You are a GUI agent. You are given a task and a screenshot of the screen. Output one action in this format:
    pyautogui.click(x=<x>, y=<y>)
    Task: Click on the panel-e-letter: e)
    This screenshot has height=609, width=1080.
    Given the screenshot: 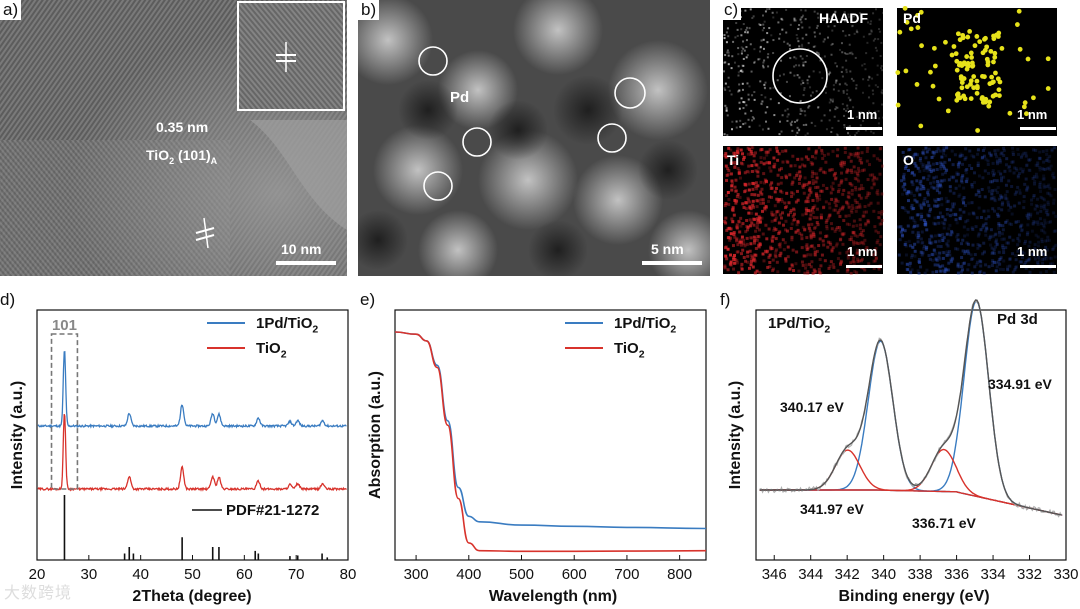 What is the action you would take?
    pyautogui.click(x=368, y=300)
    